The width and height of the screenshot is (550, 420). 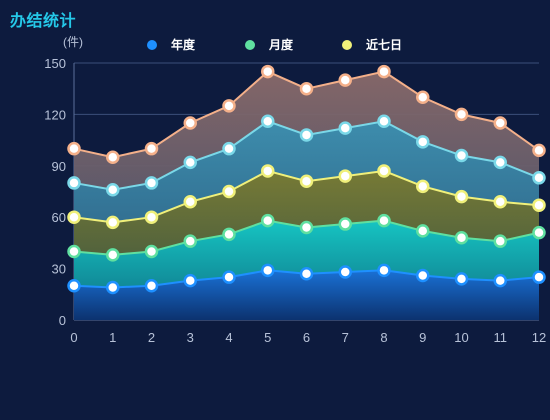 What do you see at coordinates (73, 42) in the screenshot?
I see `y-axis-unit: (件)` at bounding box center [73, 42].